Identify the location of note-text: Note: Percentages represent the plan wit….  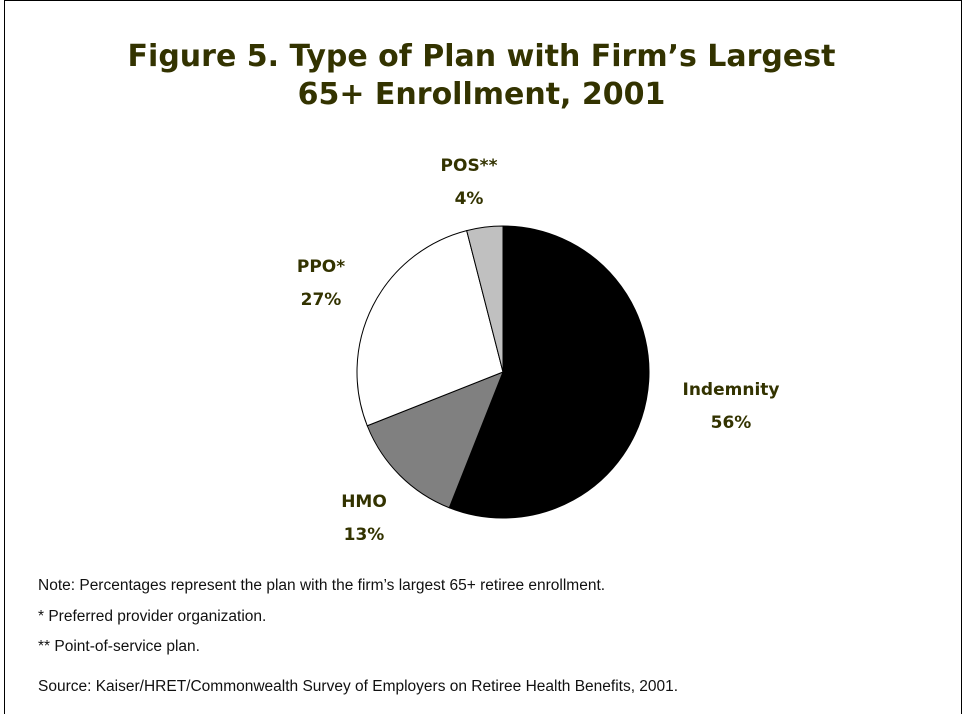
(322, 585).